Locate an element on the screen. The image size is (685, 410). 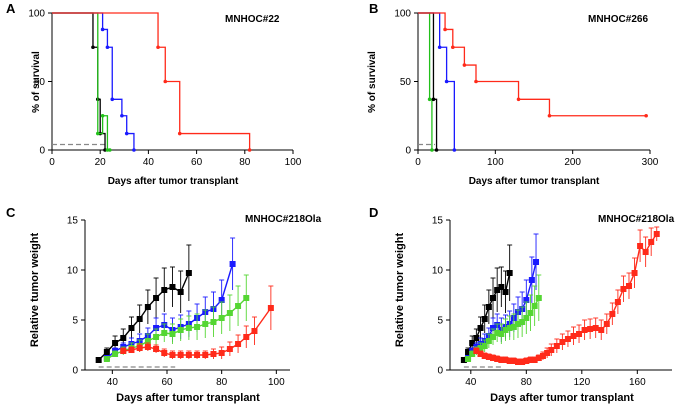
survival-curve-black is located at coordinates (79, 81).